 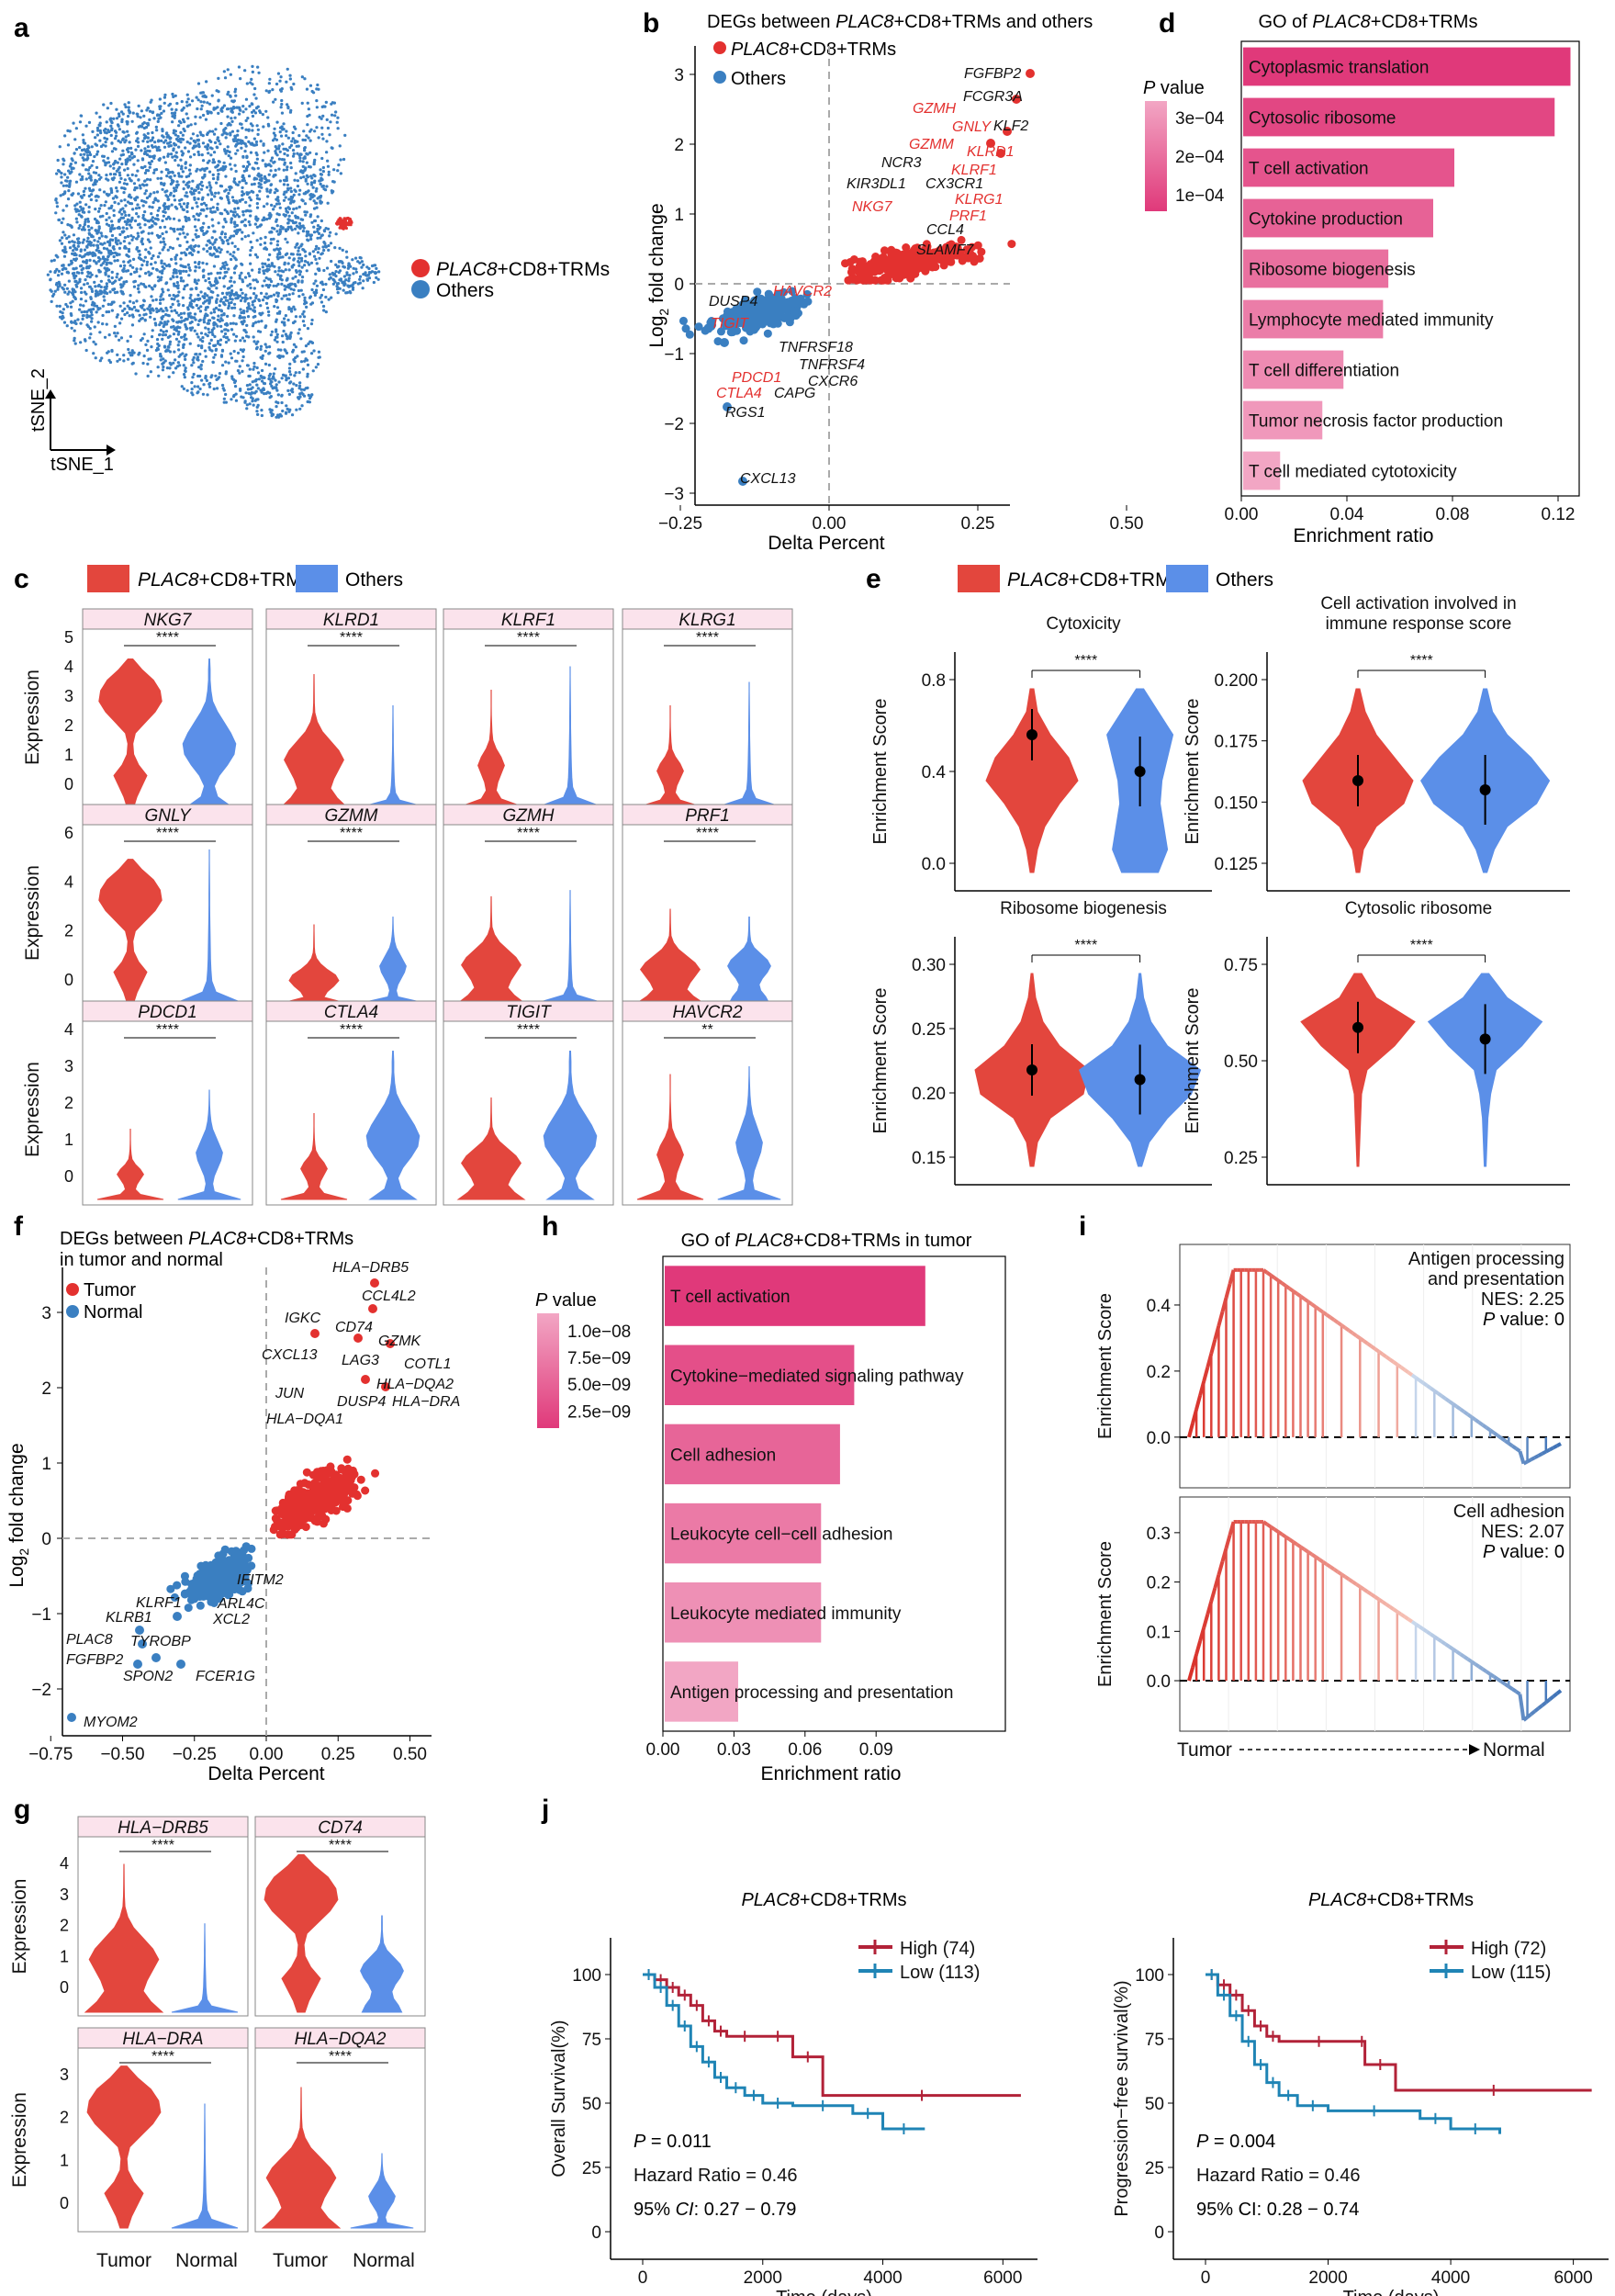 What do you see at coordinates (1159, 2233) in the screenshot?
I see `km-ytick-label: 0` at bounding box center [1159, 2233].